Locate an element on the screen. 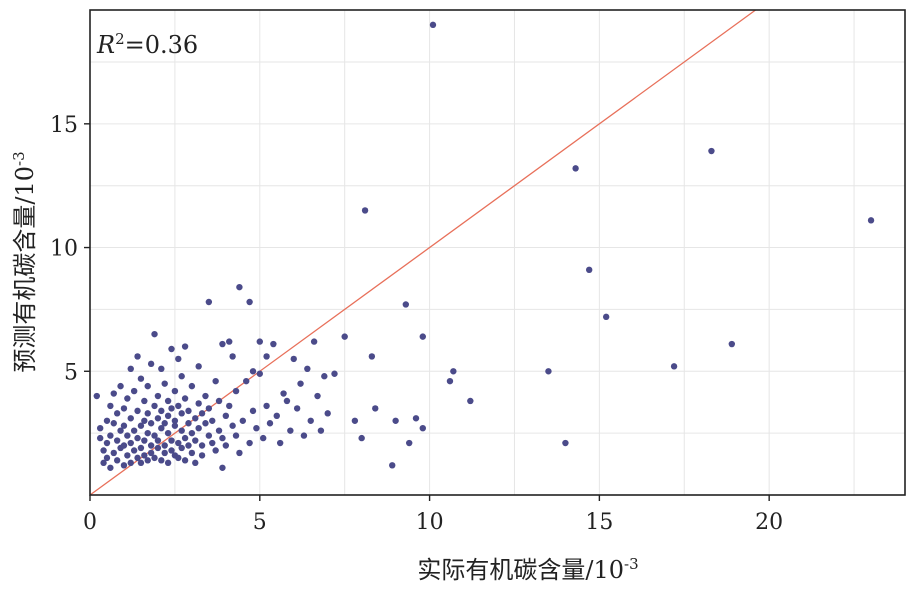 This screenshot has width=916, height=591. y-tick-label: 5 is located at coordinates (71, 372).